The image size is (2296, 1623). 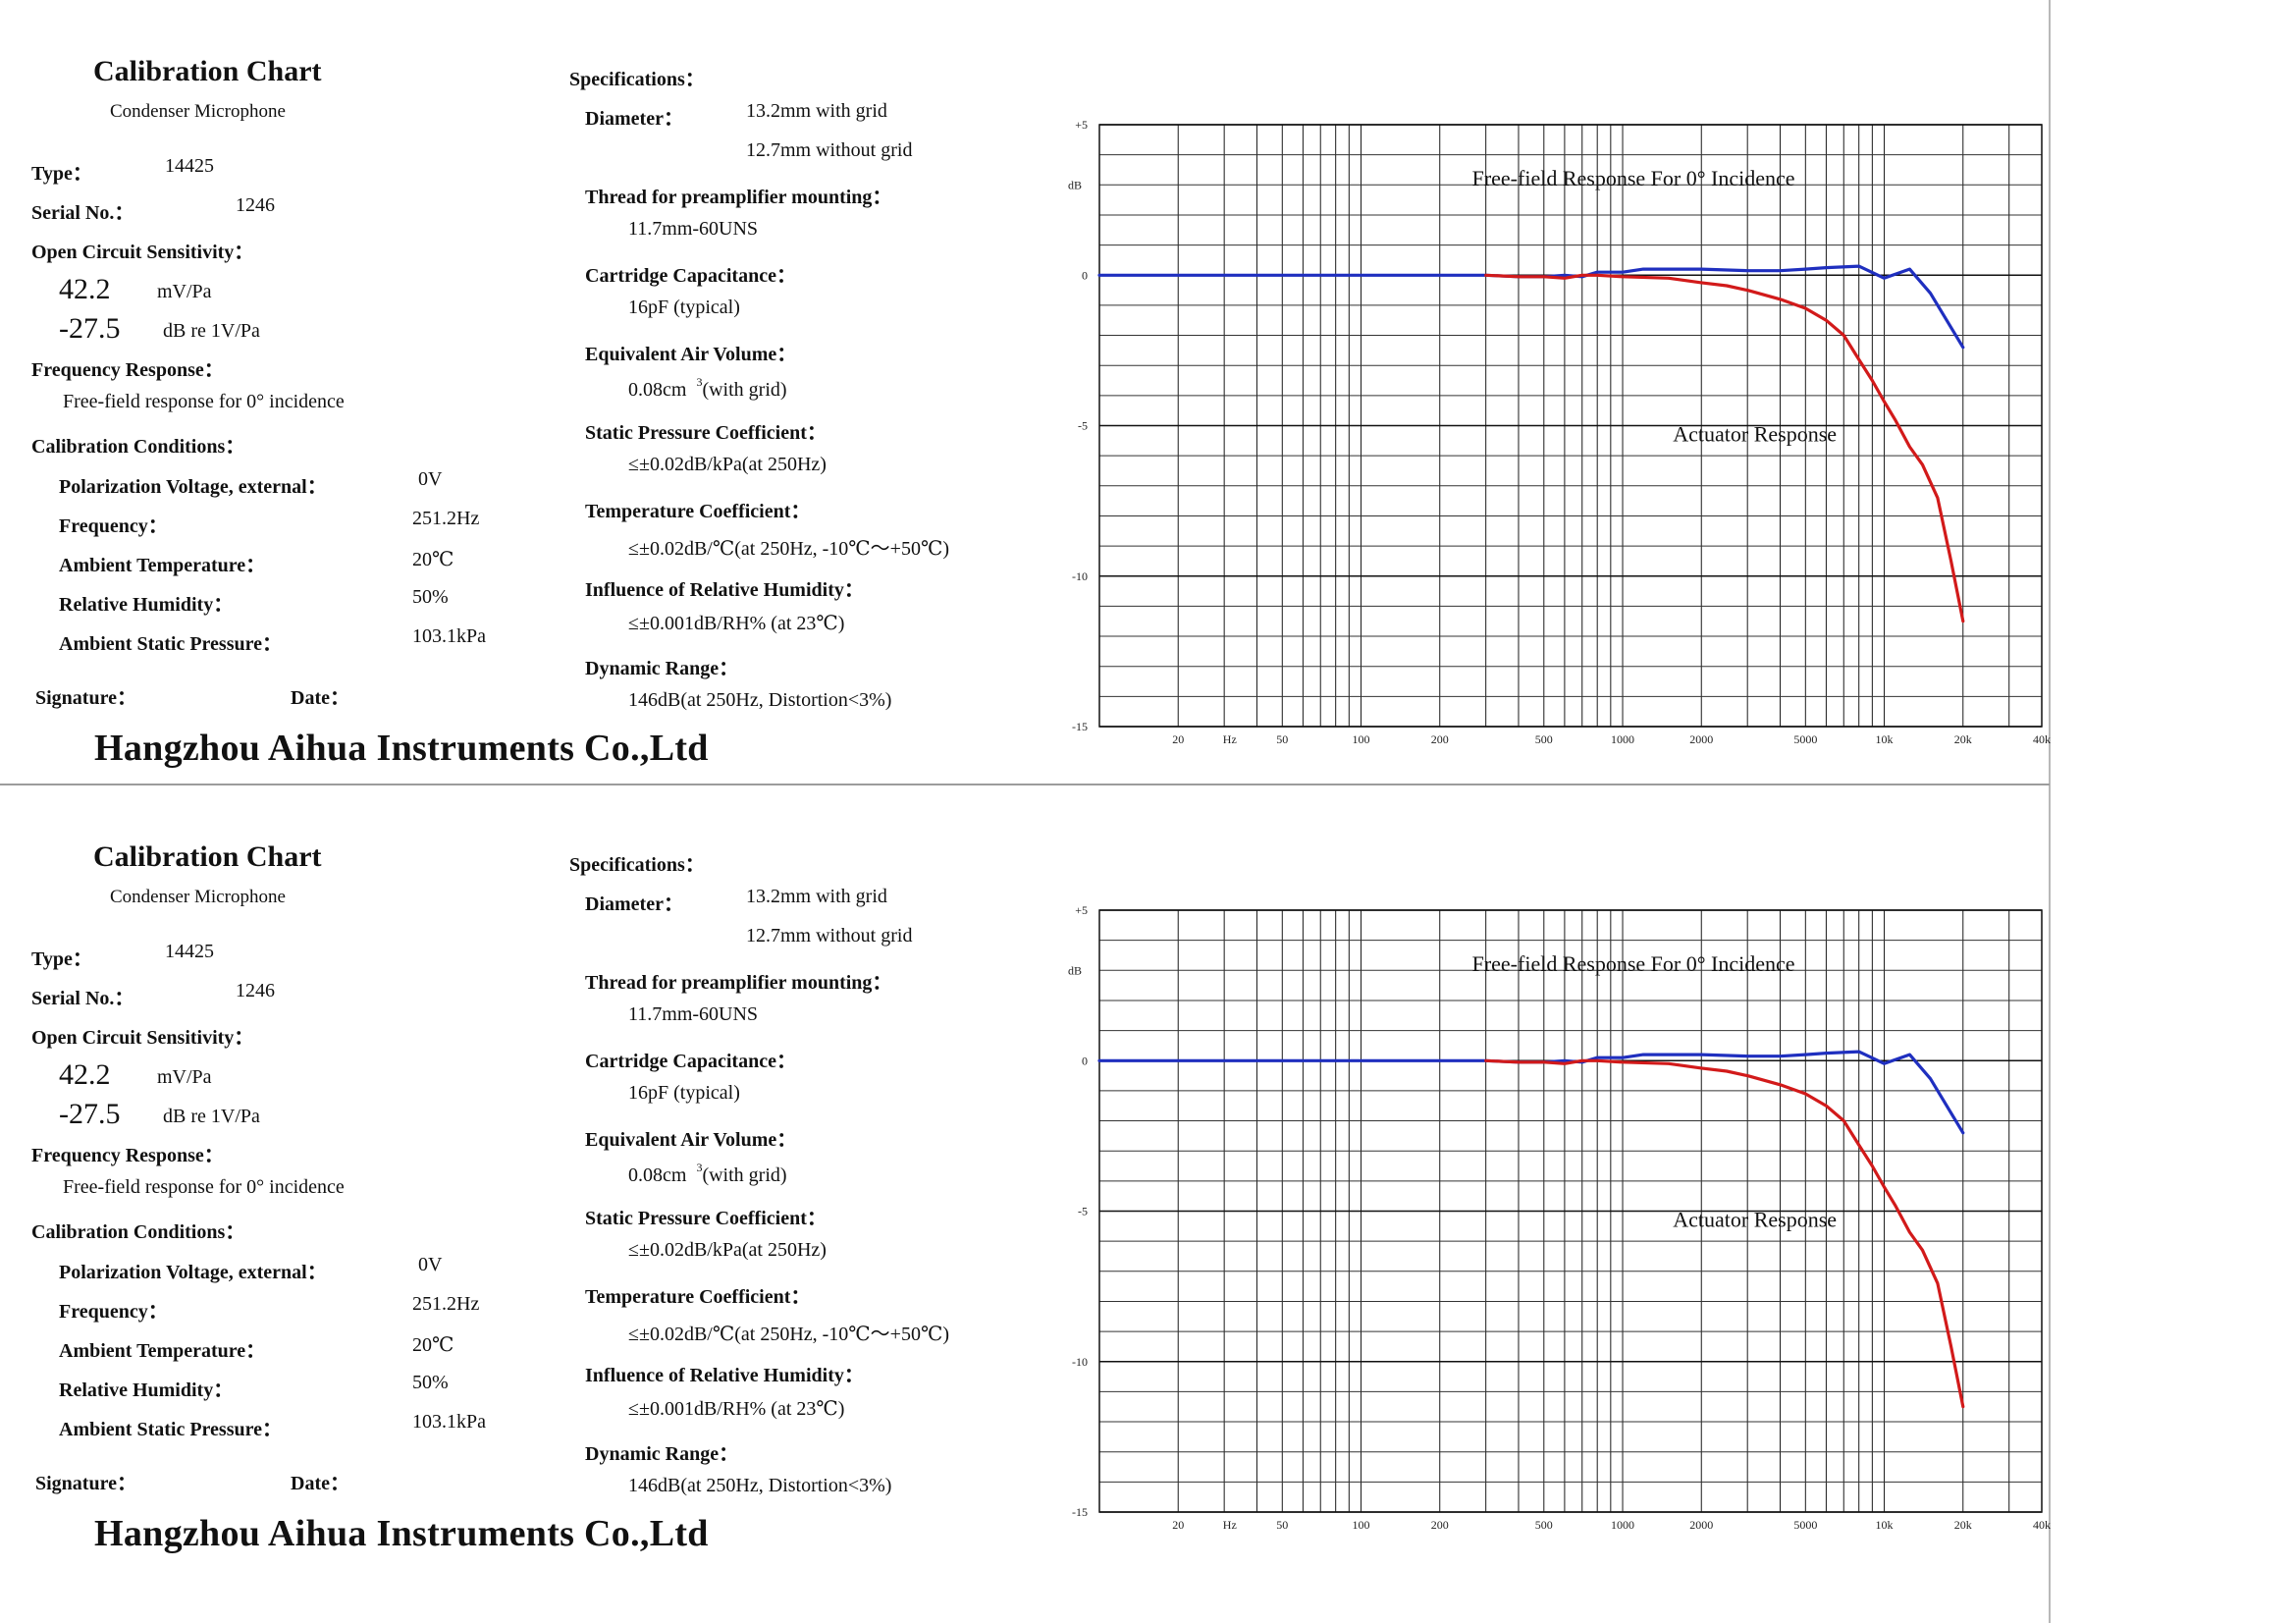 I want to click on page-divider-vertical, so click(x=2050, y=811).